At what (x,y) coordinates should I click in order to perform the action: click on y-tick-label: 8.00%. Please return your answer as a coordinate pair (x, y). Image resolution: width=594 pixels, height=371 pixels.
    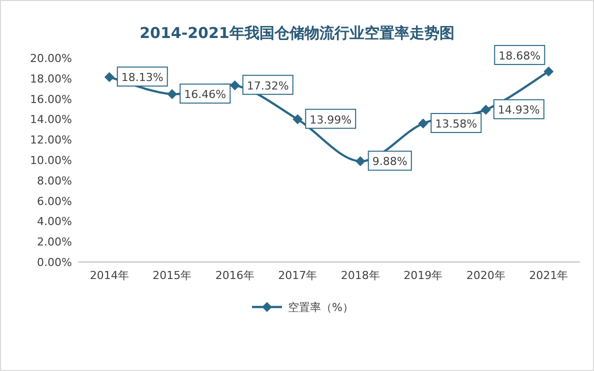
    Looking at the image, I should click on (54, 181).